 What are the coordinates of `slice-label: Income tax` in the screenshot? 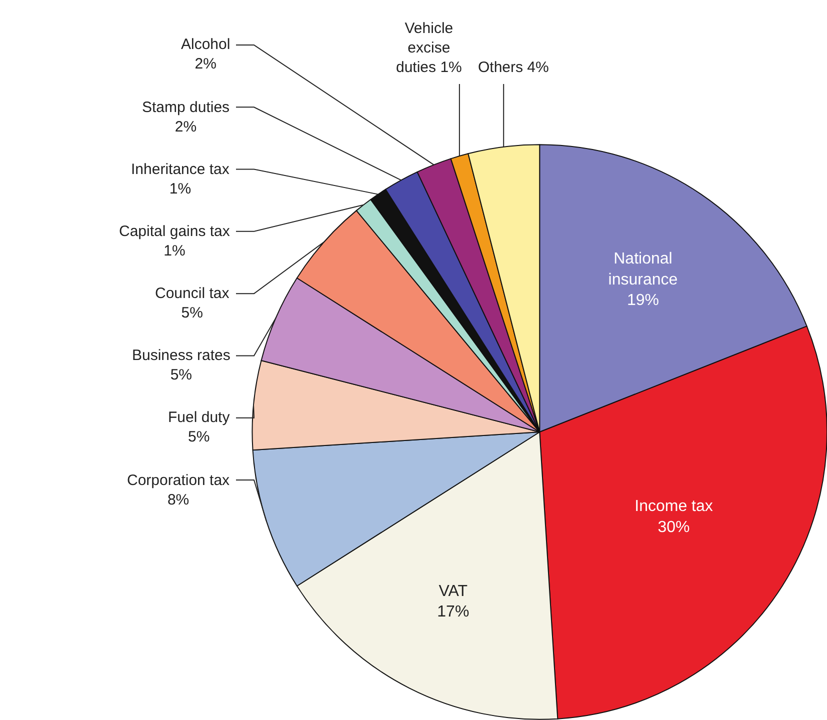 It's located at (673, 507).